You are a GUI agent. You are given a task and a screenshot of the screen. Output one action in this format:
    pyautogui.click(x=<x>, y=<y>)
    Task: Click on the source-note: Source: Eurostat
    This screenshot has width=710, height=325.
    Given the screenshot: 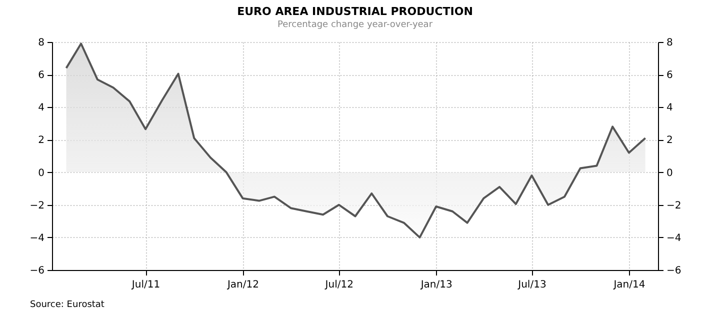 What is the action you would take?
    pyautogui.click(x=67, y=305)
    